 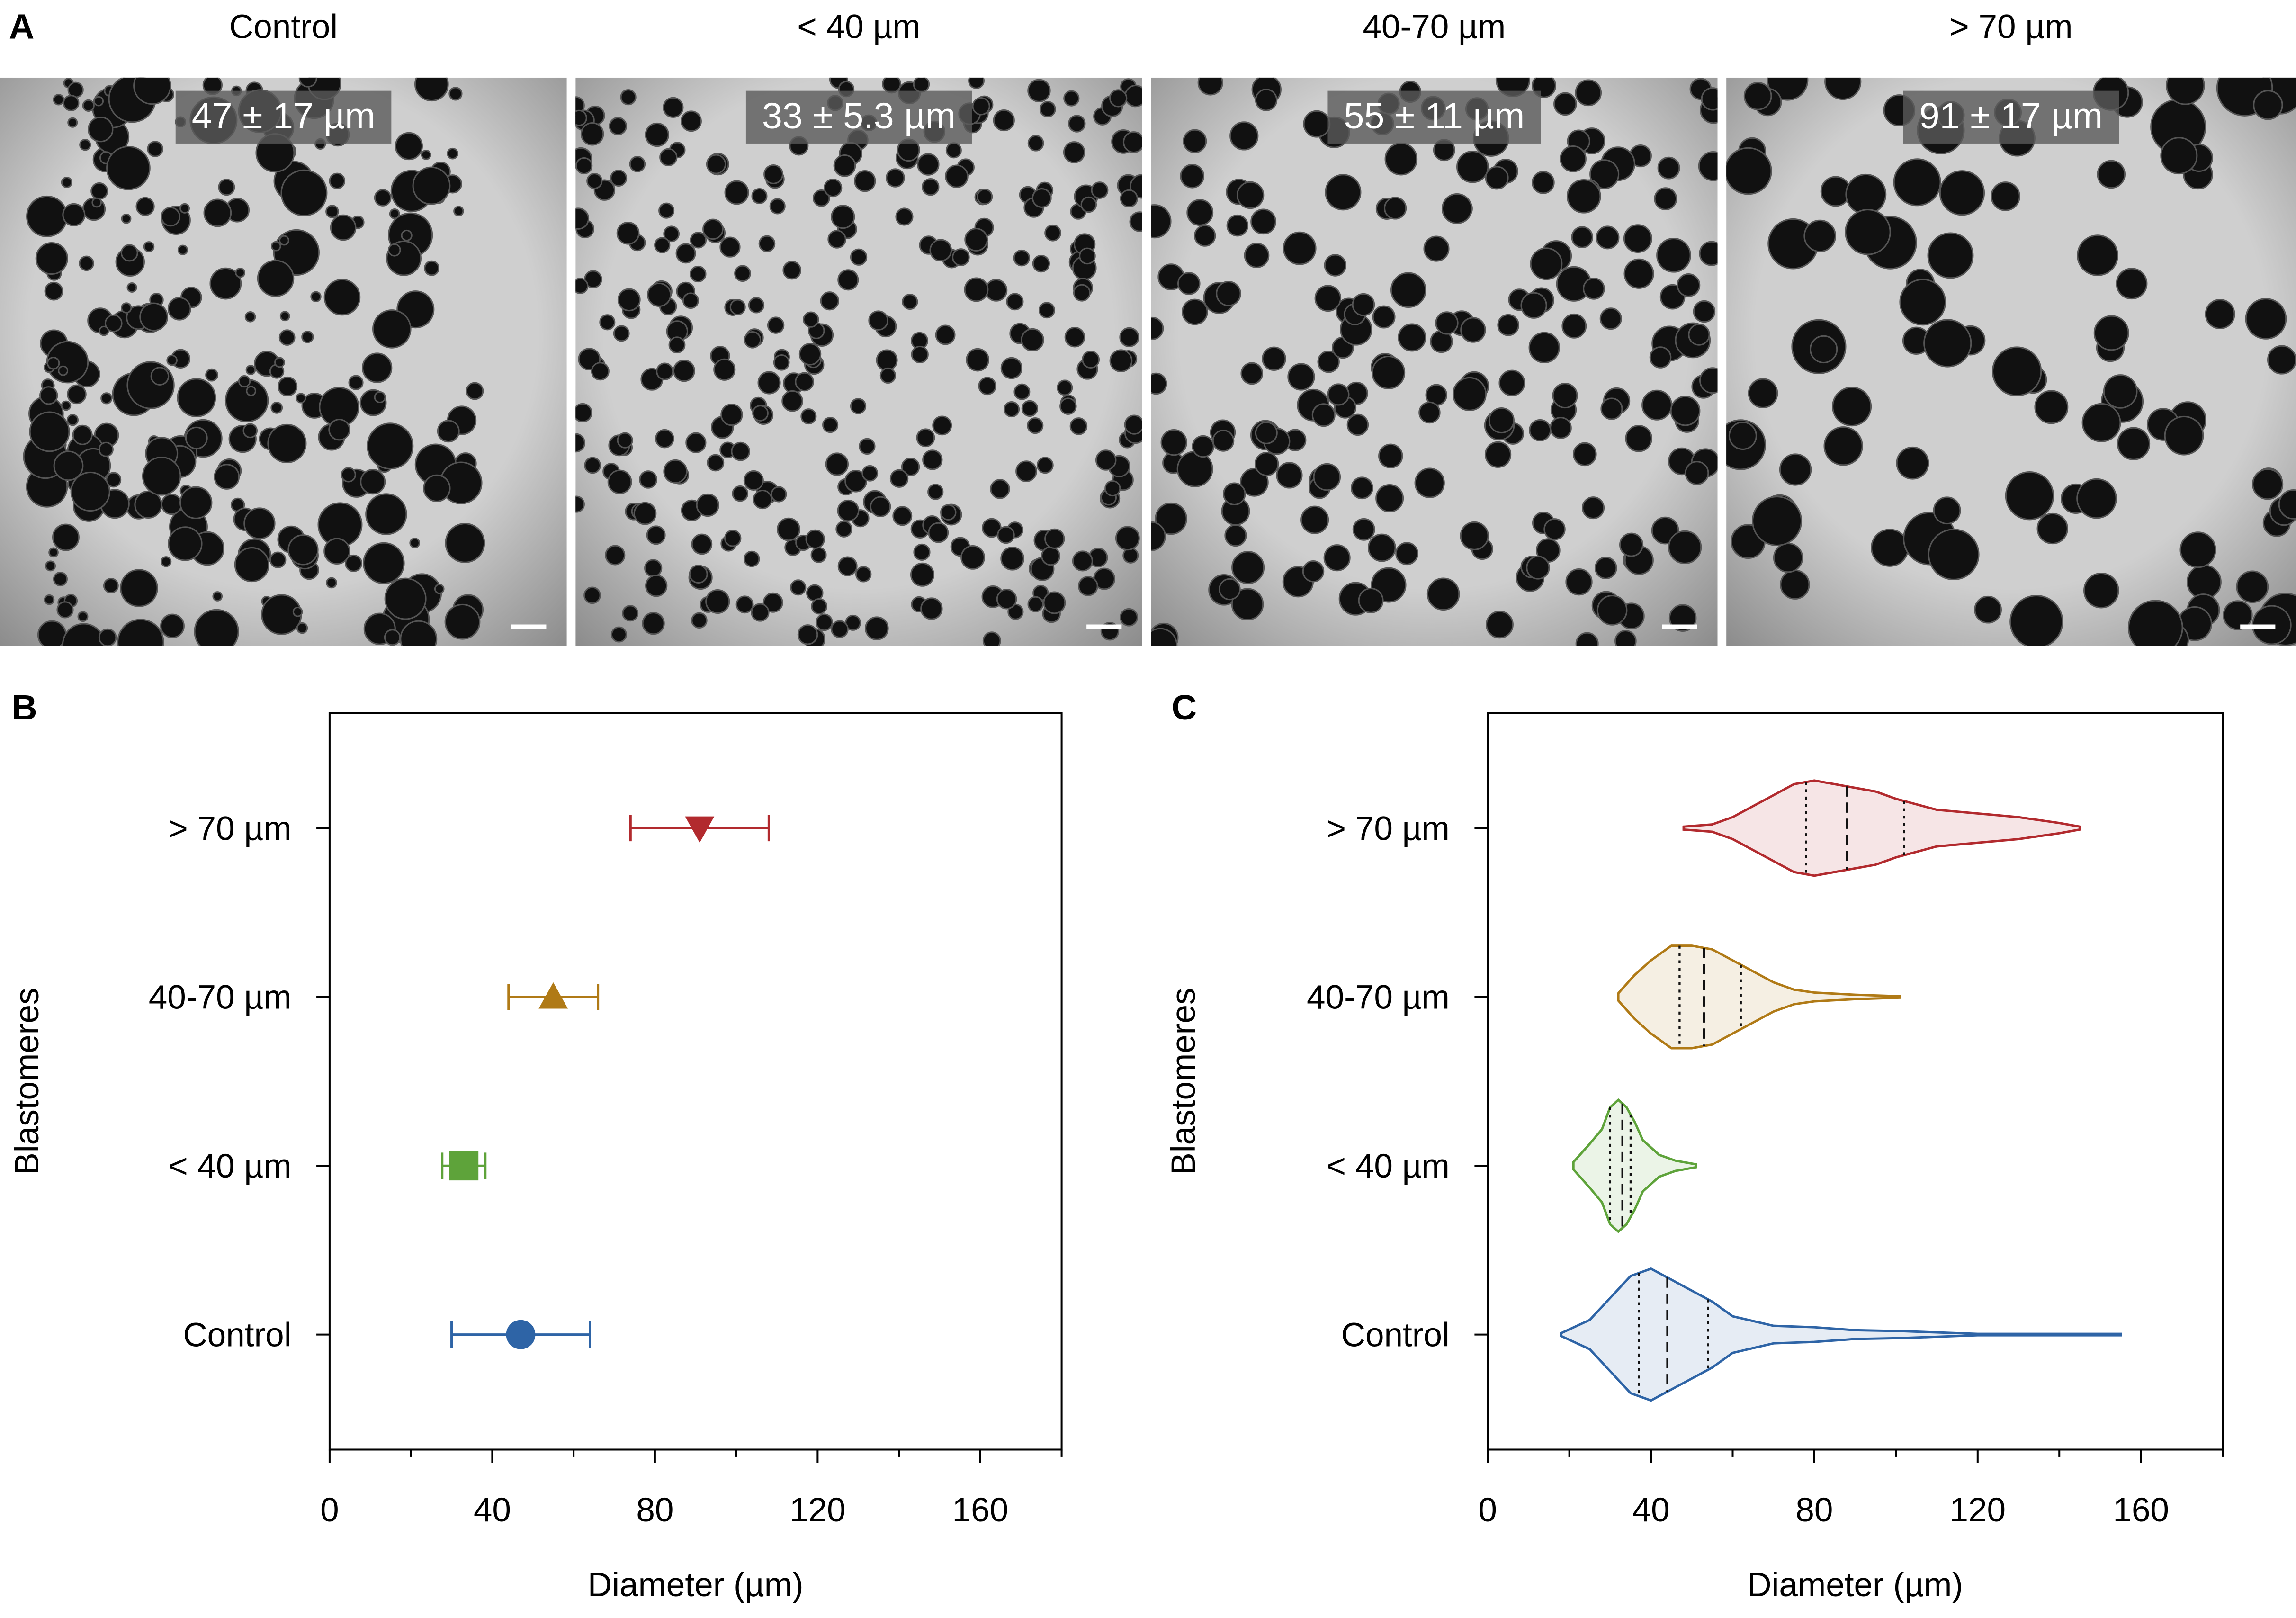 I want to click on x-tick-label: 120, so click(x=1977, y=1510).